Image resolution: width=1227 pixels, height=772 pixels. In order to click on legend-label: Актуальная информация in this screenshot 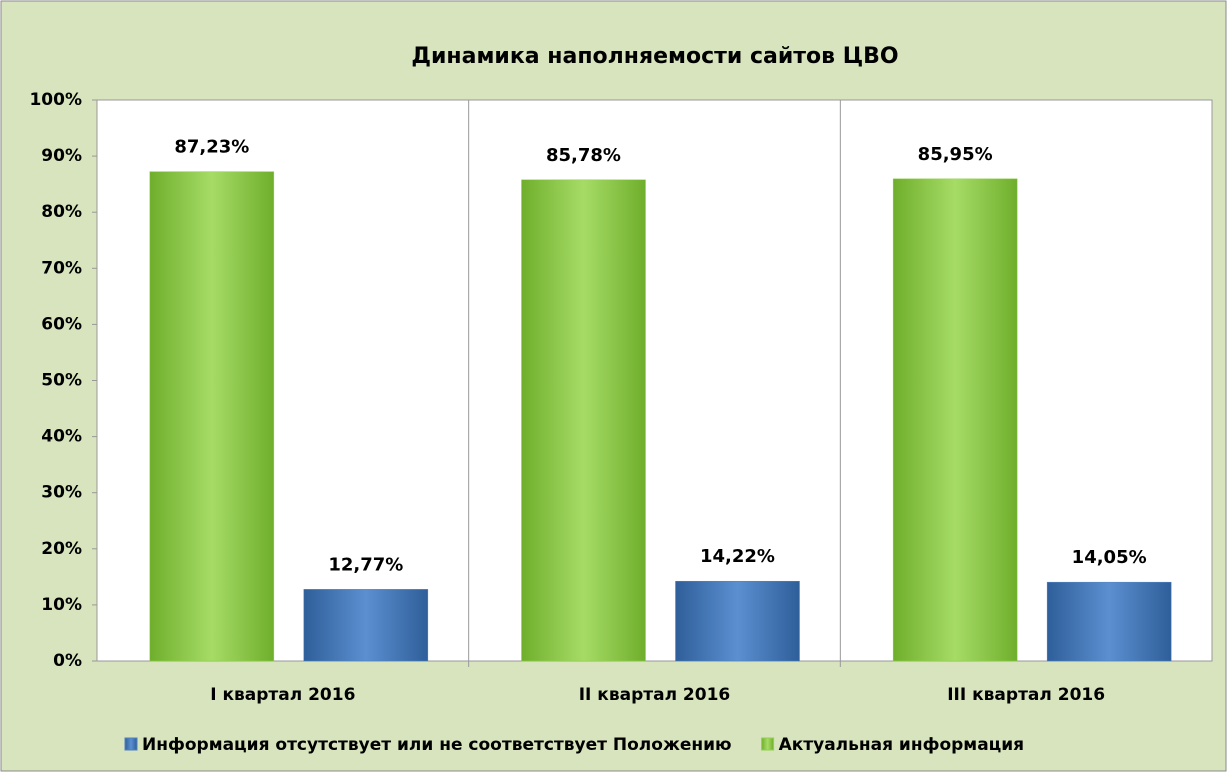, I will do `click(902, 745)`.